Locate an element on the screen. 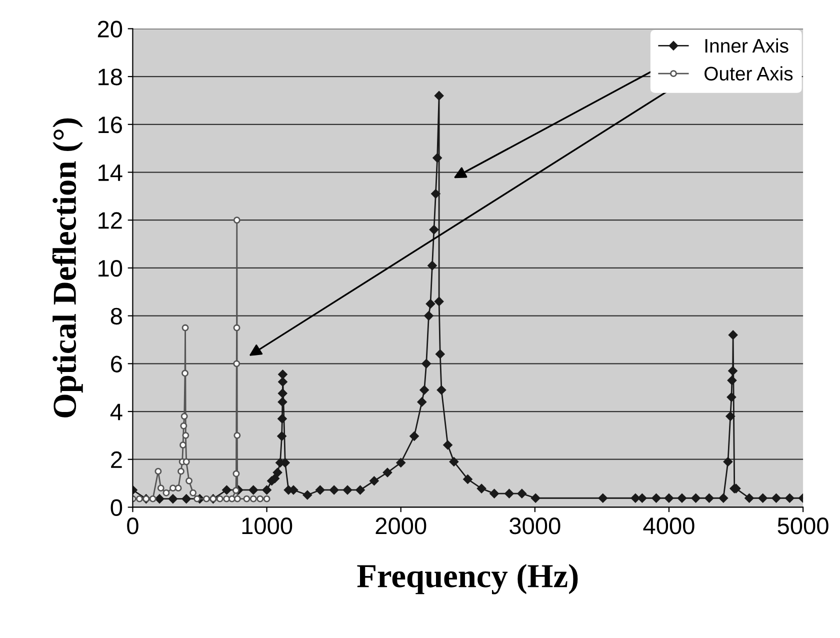  y-tick-label: 20 is located at coordinates (110, 29).